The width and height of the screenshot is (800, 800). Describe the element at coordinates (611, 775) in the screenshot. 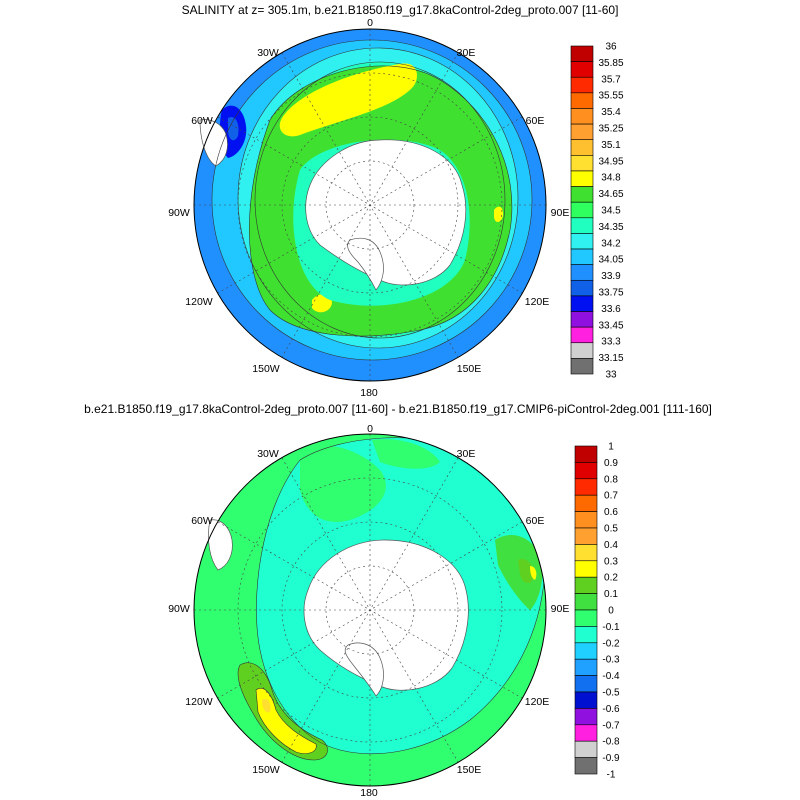

I see `colorbar-label: -1` at that location.